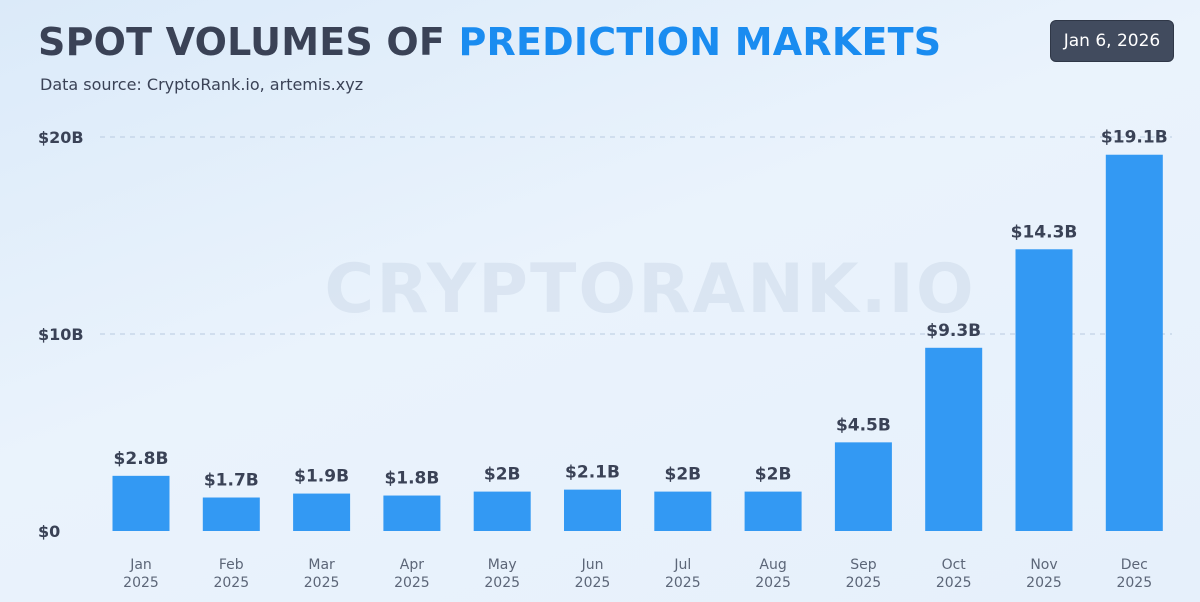  Describe the element at coordinates (1043, 565) in the screenshot. I see `x-tick-month: Nov` at that location.